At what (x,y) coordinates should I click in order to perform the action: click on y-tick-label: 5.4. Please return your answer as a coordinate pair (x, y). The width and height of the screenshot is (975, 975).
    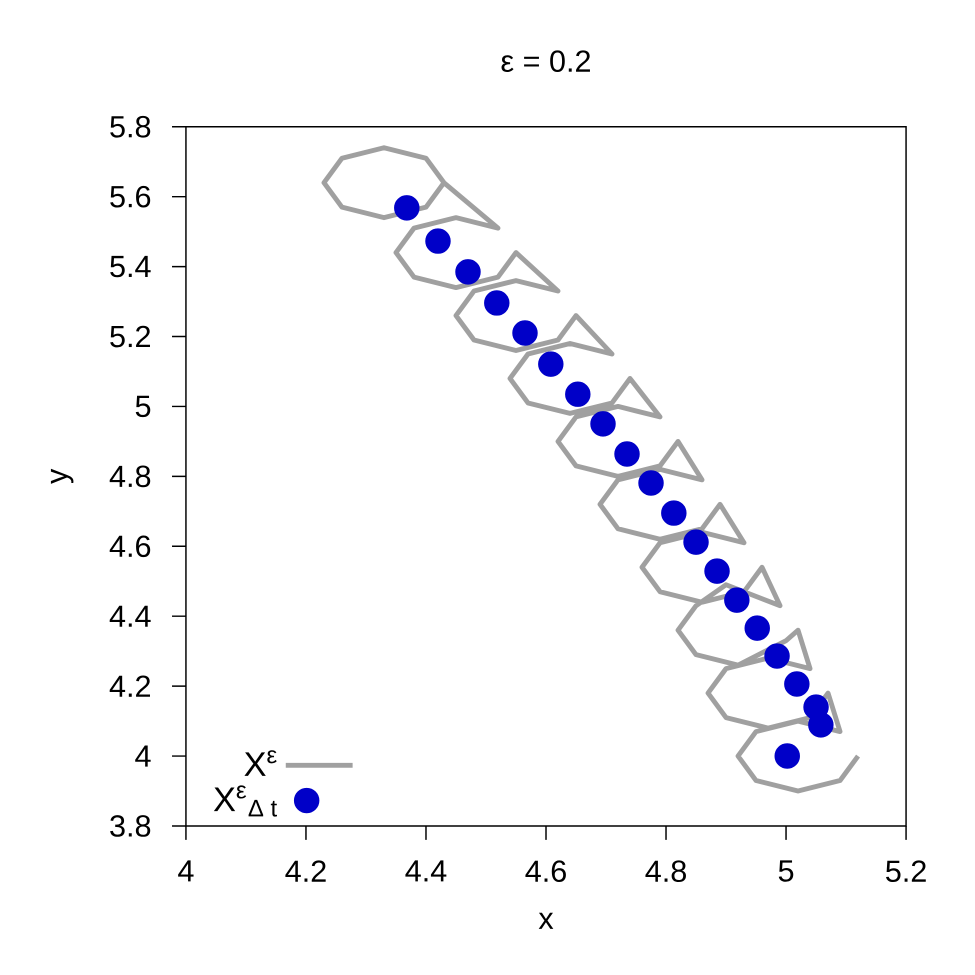
    Looking at the image, I should click on (130, 267).